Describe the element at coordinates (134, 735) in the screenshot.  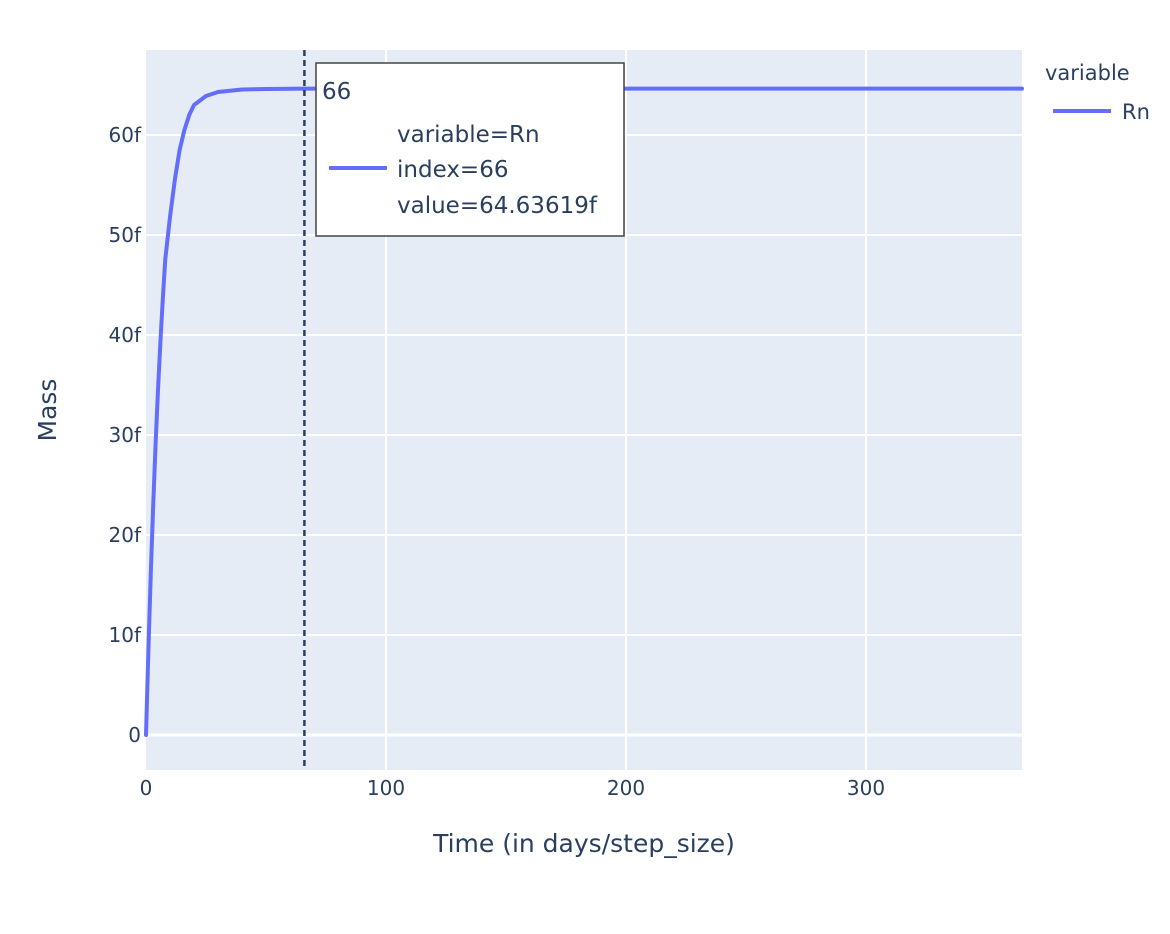
I see `y-tick-label: 0` at that location.